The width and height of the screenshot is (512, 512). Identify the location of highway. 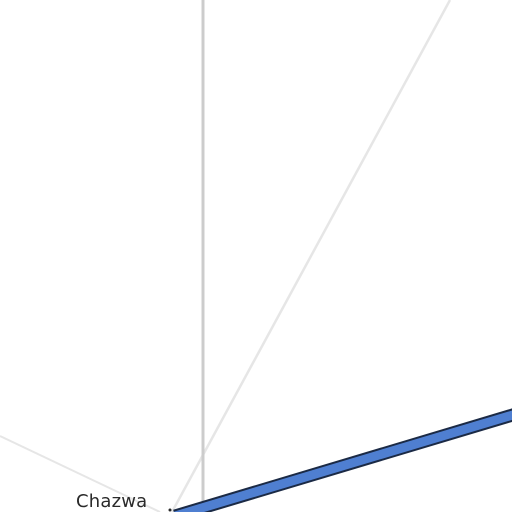
(342, 461).